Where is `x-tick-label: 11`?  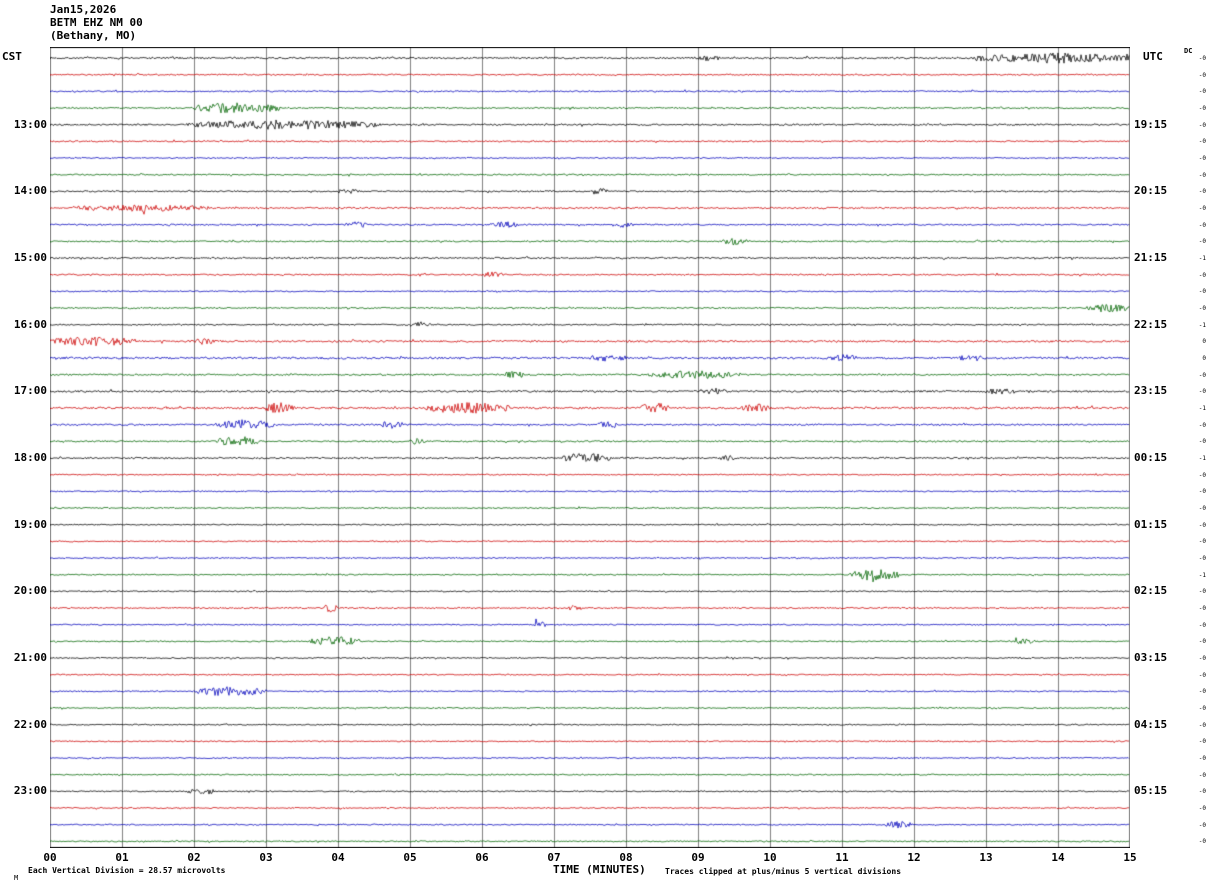
x-tick-label: 11 is located at coordinates (842, 857).